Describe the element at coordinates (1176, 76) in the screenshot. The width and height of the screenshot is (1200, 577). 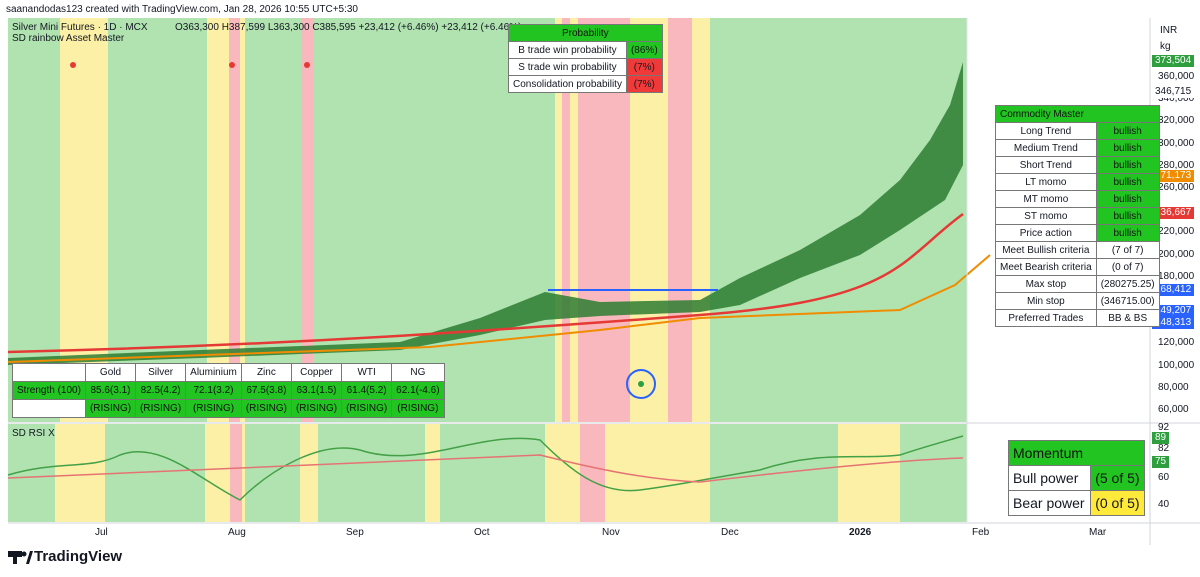
I see `price-tick: 360,000` at that location.